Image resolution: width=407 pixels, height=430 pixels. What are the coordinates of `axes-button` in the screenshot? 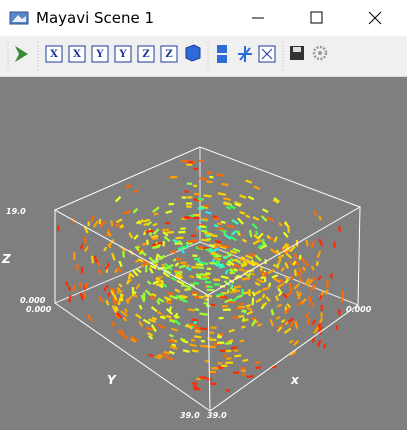 It's located at (245, 54).